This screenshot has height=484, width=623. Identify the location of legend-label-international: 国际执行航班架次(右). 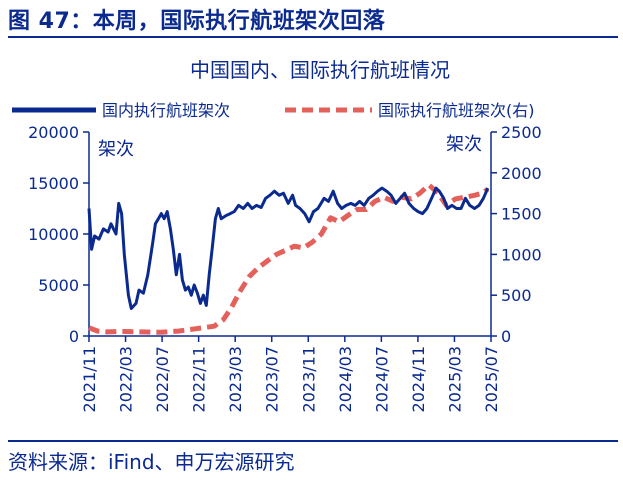
(456, 110).